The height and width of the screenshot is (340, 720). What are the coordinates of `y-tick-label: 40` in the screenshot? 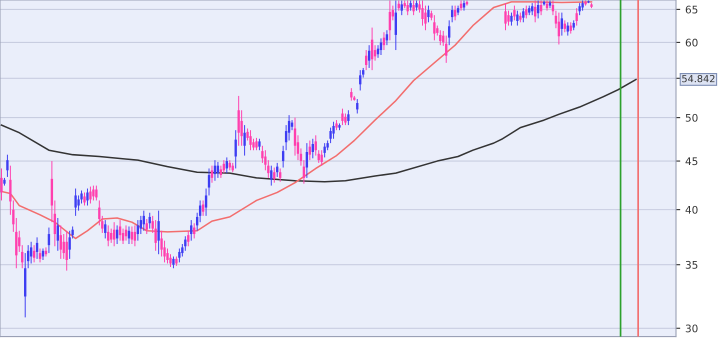 It's located at (692, 210).